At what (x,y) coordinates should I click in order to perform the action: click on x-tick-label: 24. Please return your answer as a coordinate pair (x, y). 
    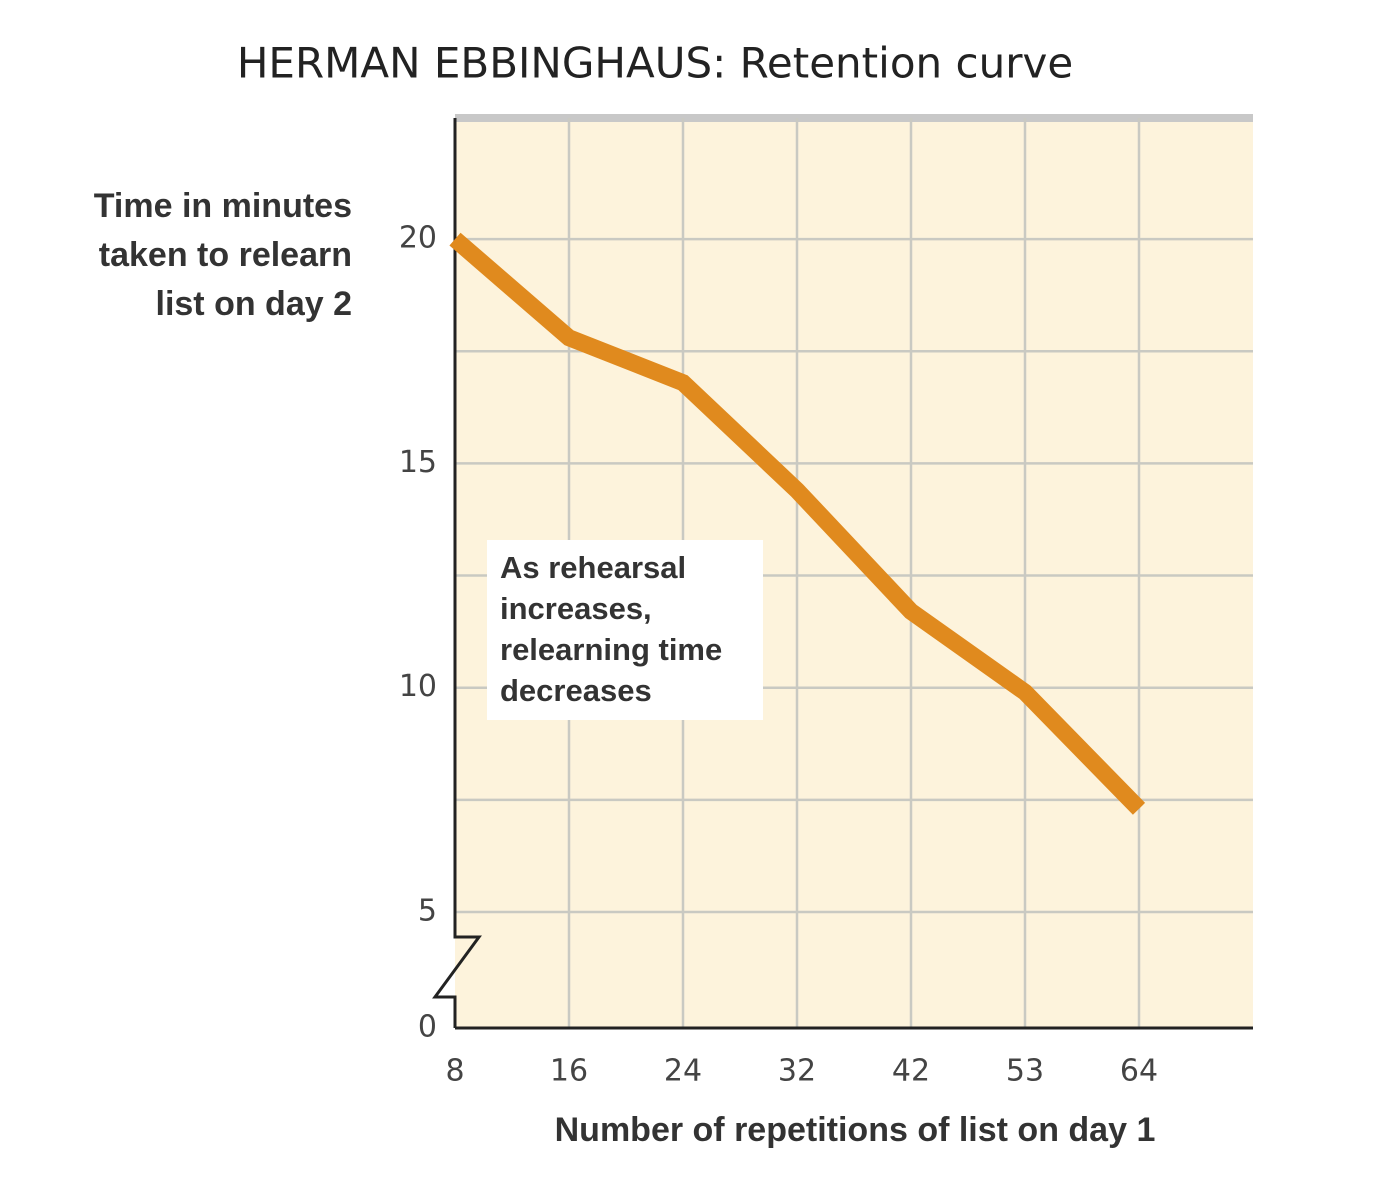
    Looking at the image, I should click on (683, 1071).